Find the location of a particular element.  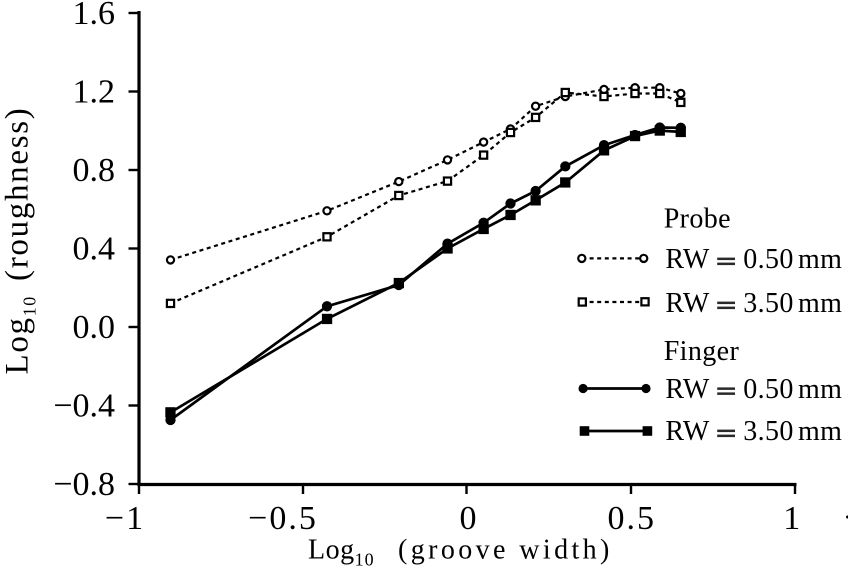

svg-text: −0.5 is located at coordinates (283, 518).